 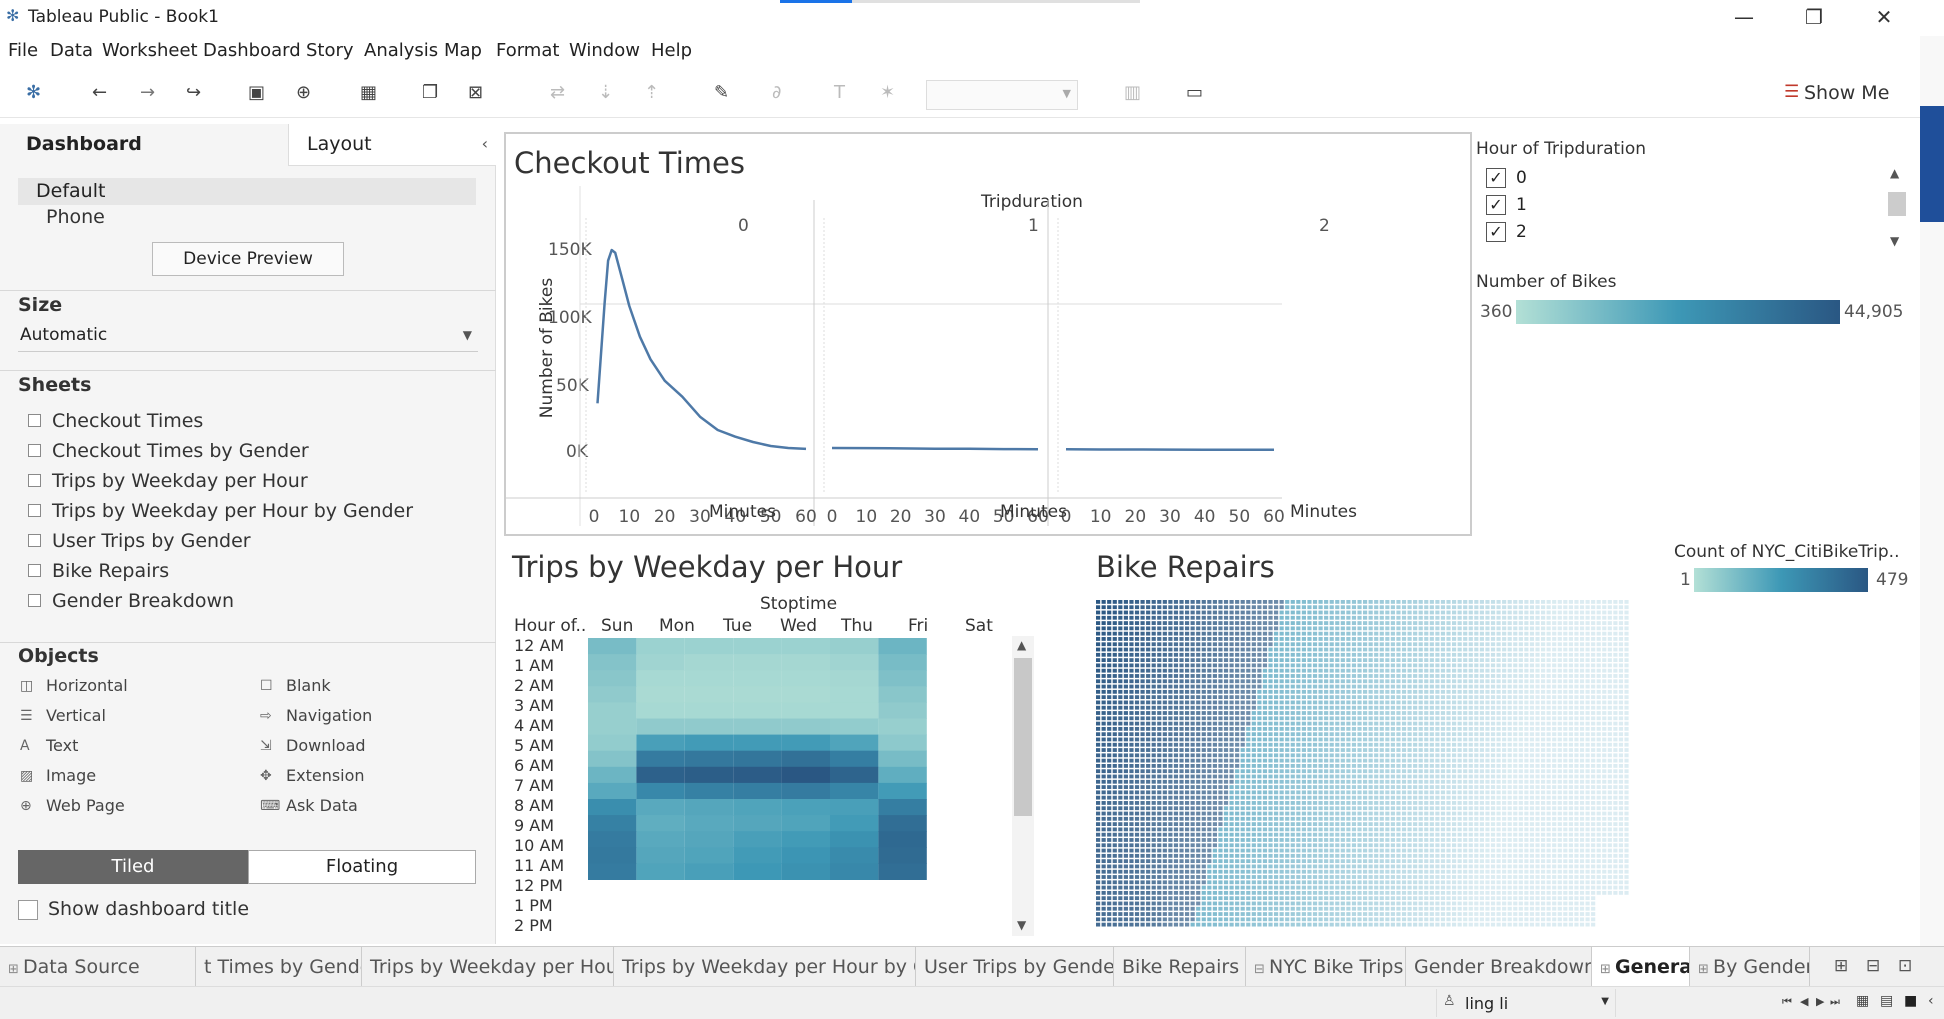 What do you see at coordinates (150, 50) in the screenshot?
I see `menu-worksheet: Worksheet` at bounding box center [150, 50].